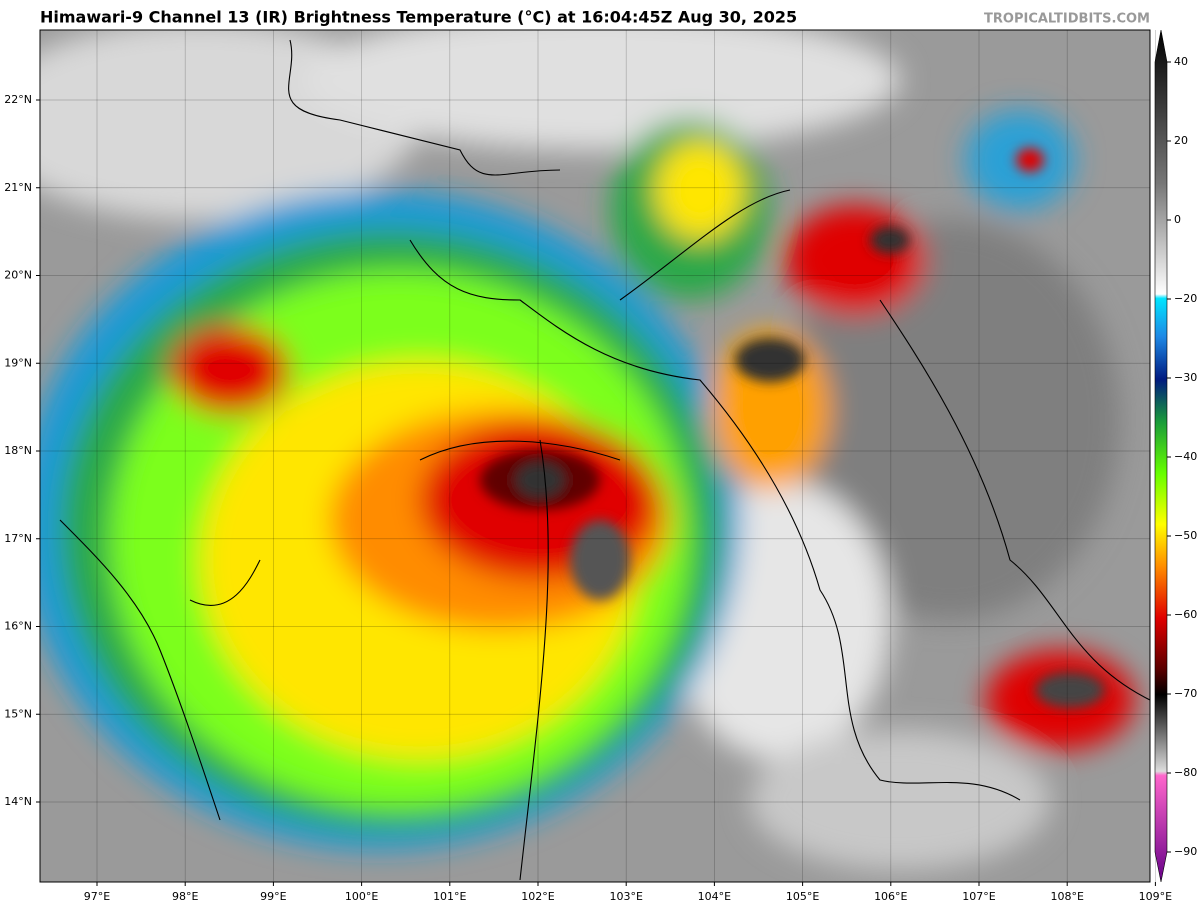  Describe the element at coordinates (1185, 535) in the screenshot. I see `colorbar-label: −50` at that location.